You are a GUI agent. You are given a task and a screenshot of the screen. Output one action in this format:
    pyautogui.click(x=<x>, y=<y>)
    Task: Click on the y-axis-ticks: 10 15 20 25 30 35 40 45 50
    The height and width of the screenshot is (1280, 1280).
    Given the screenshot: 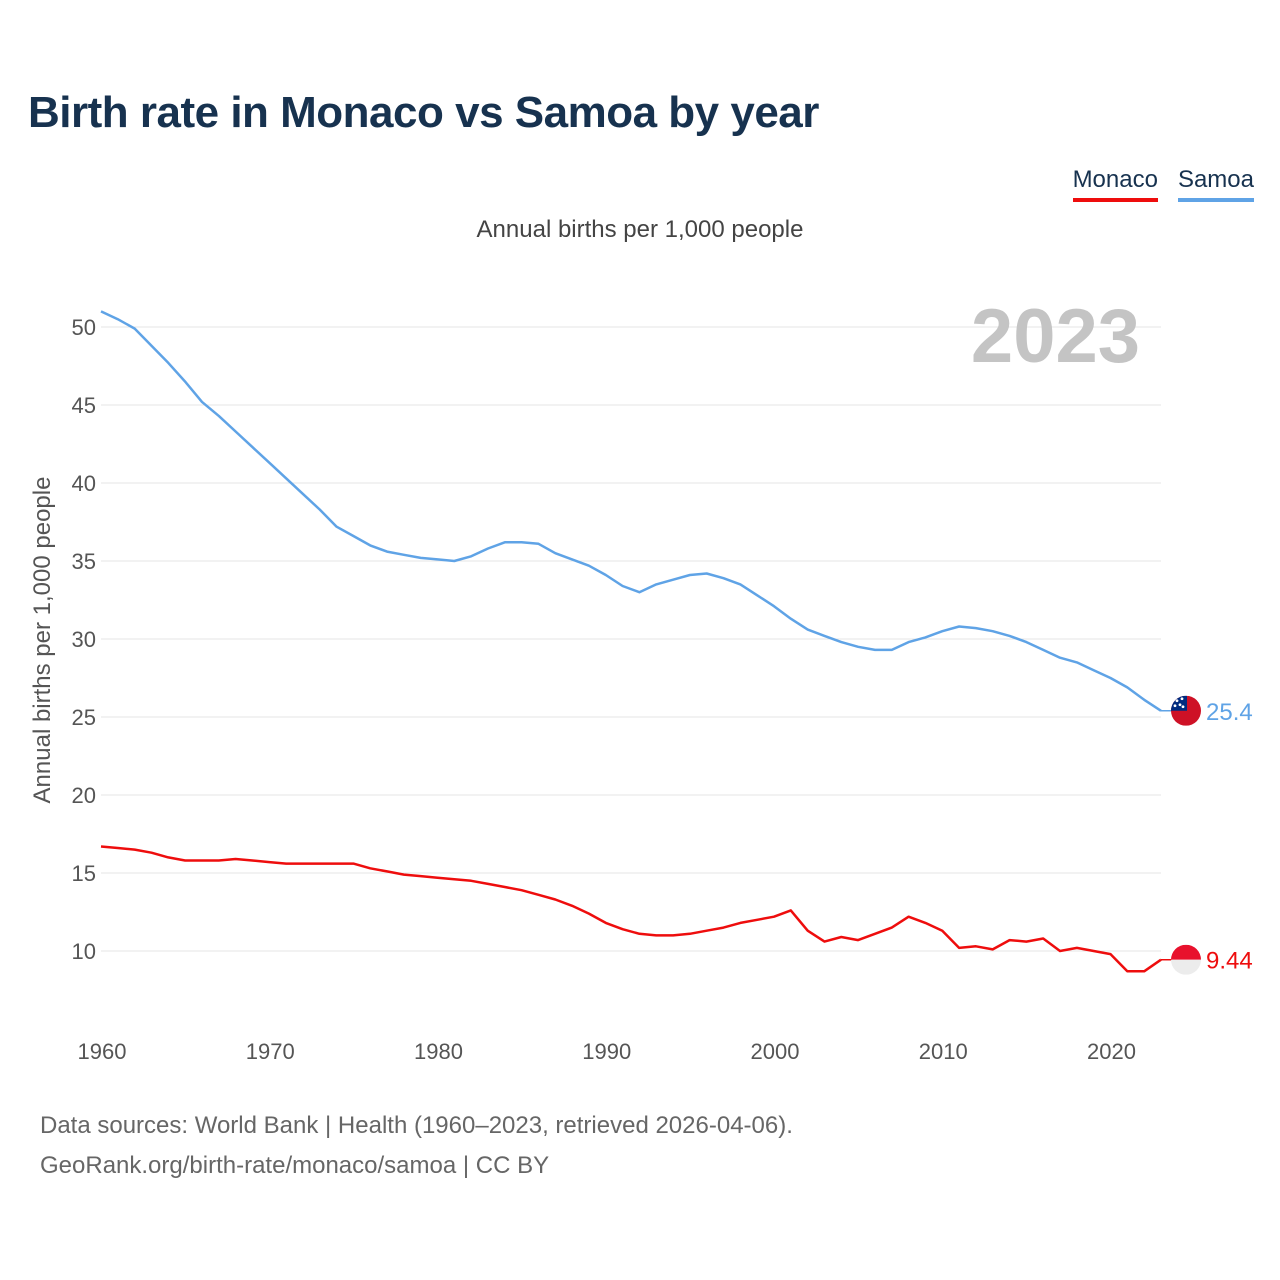 What is the action you would take?
    pyautogui.click(x=84, y=639)
    